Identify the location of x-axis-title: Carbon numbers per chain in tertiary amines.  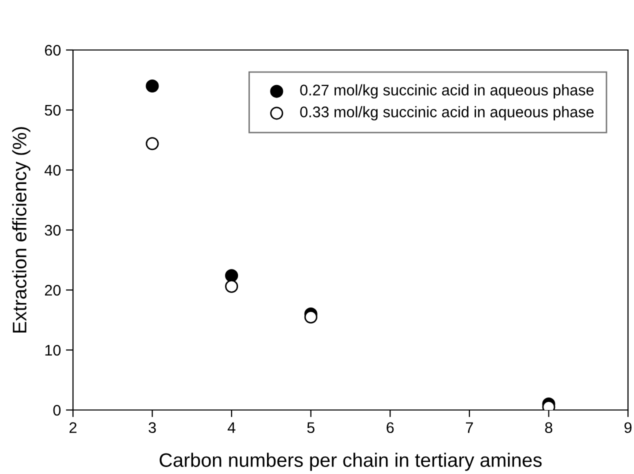
(351, 461).